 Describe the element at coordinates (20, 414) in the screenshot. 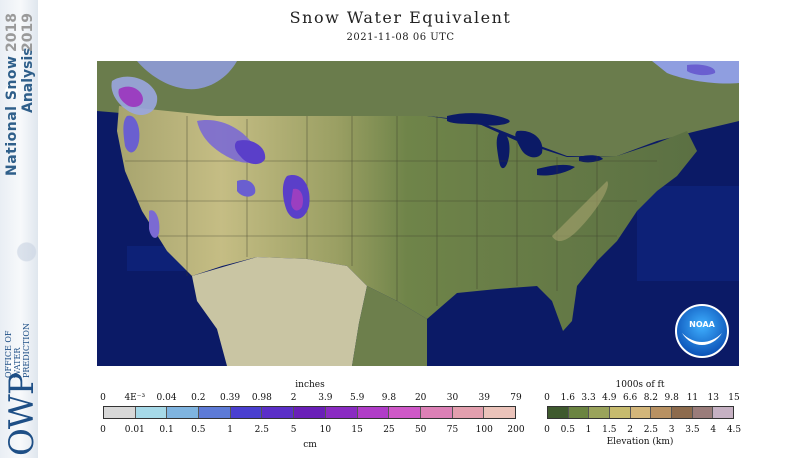

I see `owp-logo: OWP` at that location.